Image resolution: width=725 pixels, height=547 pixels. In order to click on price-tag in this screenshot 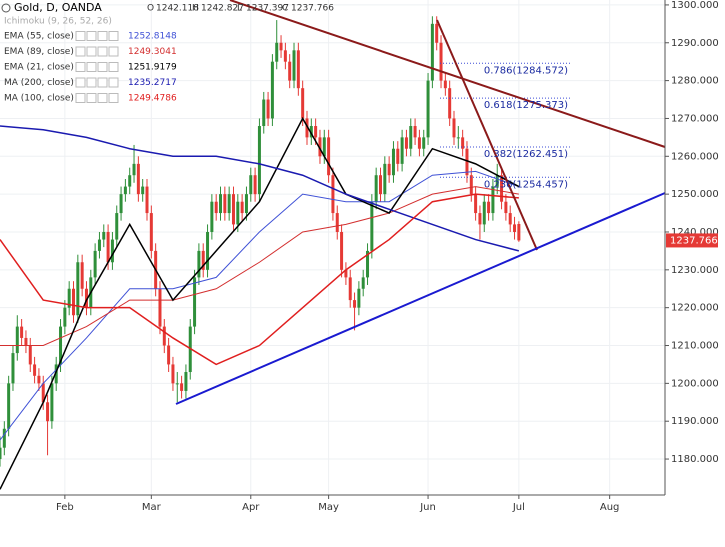, I will do `click(692, 240)`.